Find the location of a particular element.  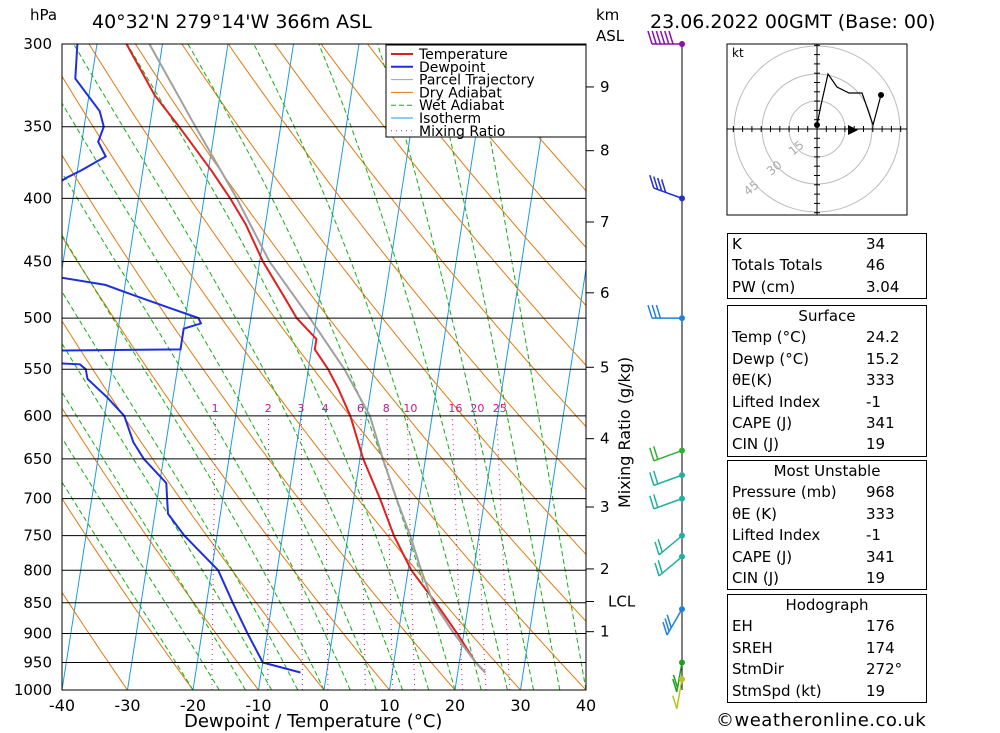

mixing-ratio-tick-label: 4 is located at coordinates (325, 408).